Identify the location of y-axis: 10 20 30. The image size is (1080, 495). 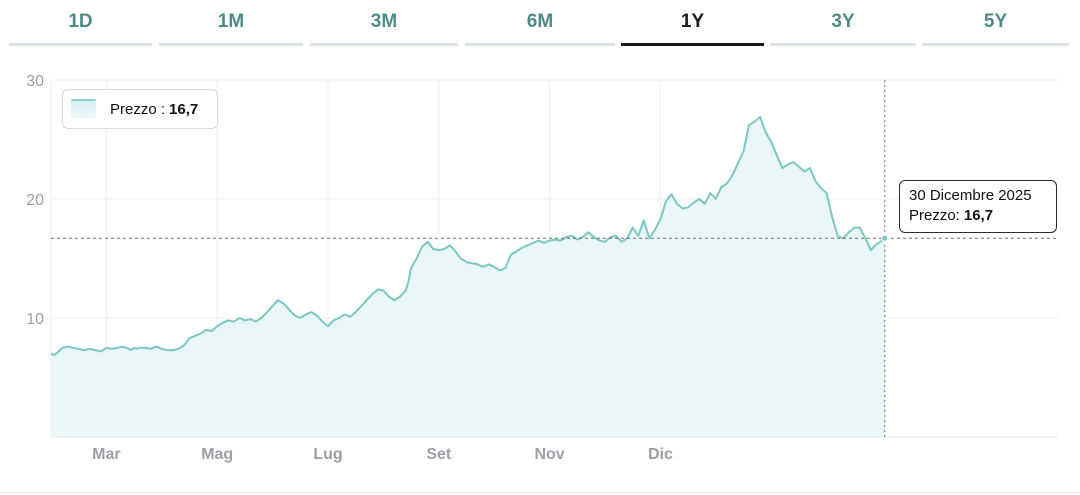
(35, 200).